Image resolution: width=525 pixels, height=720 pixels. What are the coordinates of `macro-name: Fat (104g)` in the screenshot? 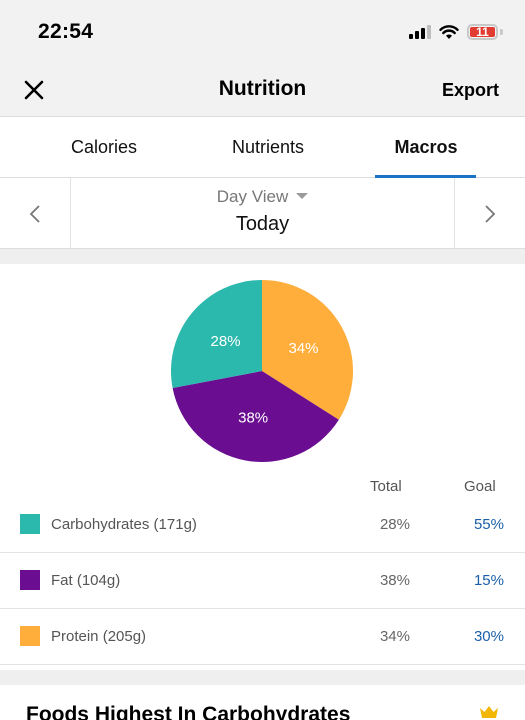 It's located at (86, 580).